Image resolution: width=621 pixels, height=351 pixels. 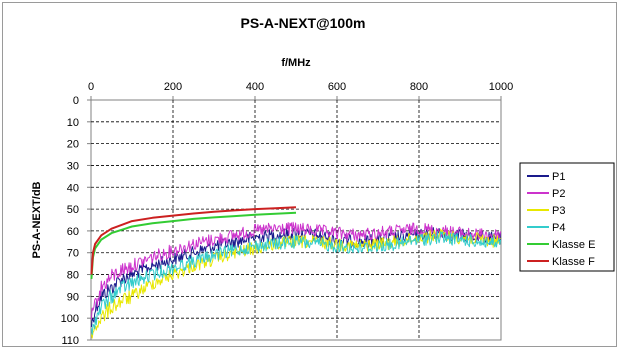 I want to click on series-line-klasse-e, so click(x=193, y=245).